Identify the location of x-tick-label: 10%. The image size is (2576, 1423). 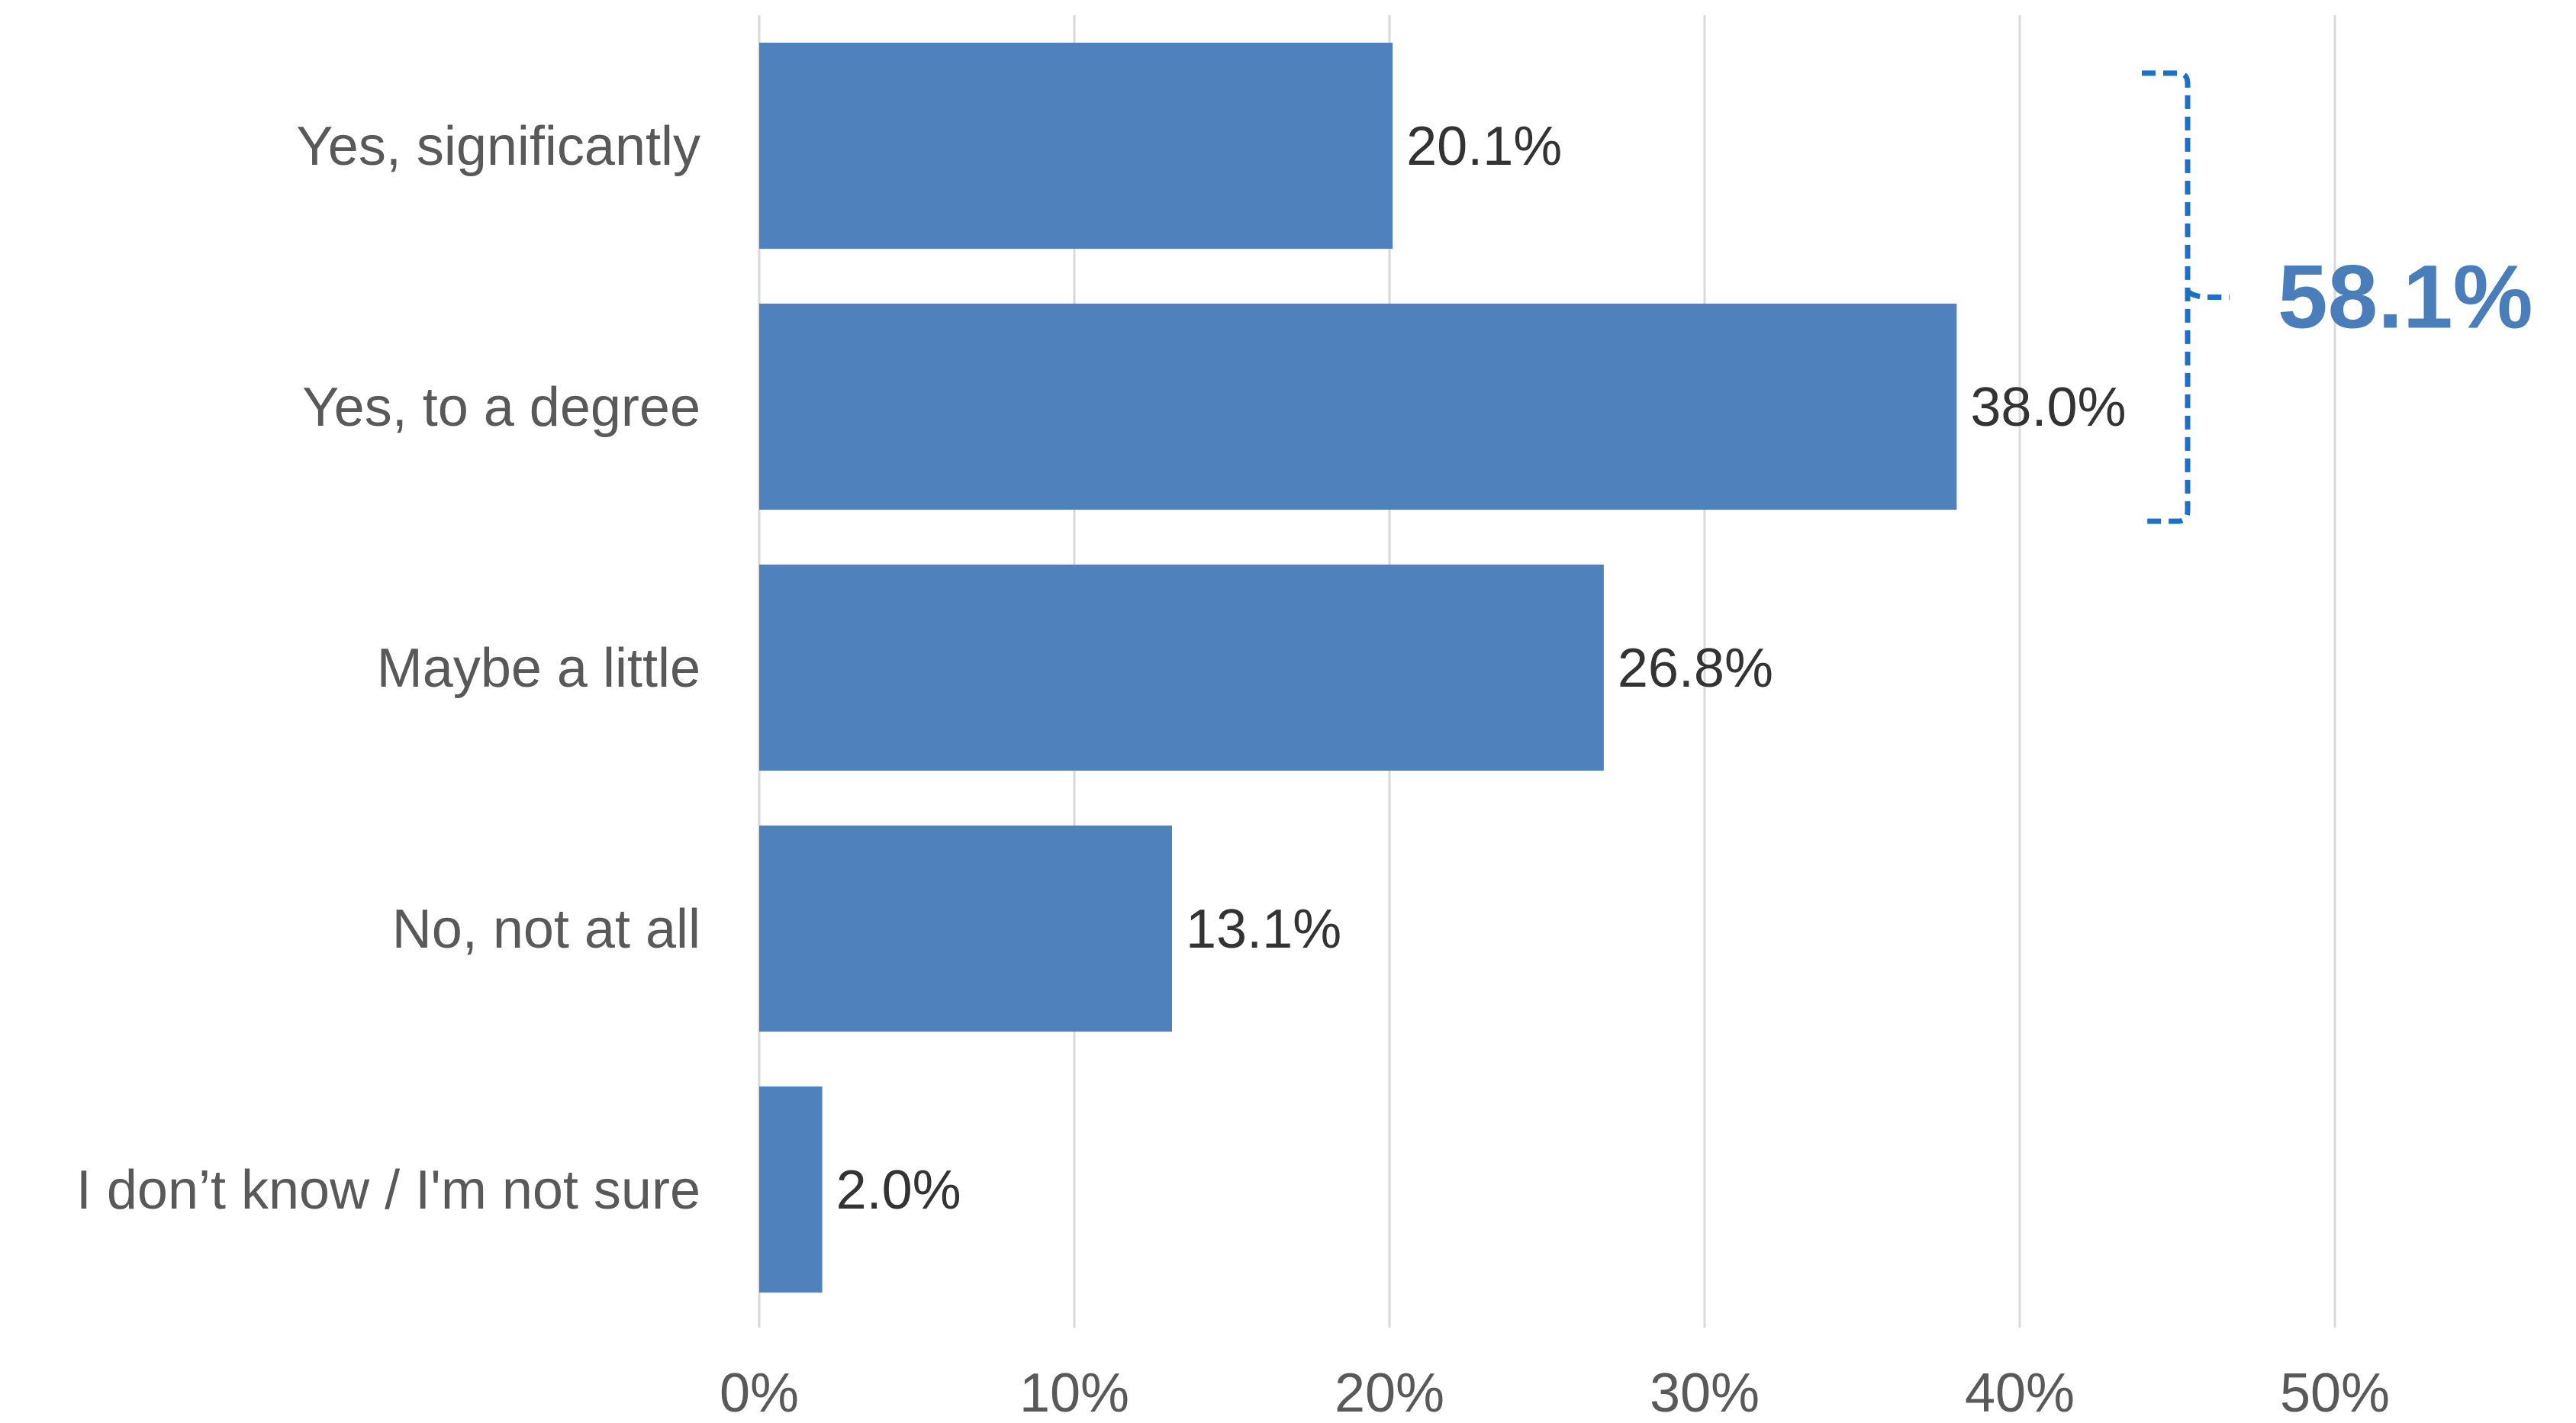
(1074, 1393).